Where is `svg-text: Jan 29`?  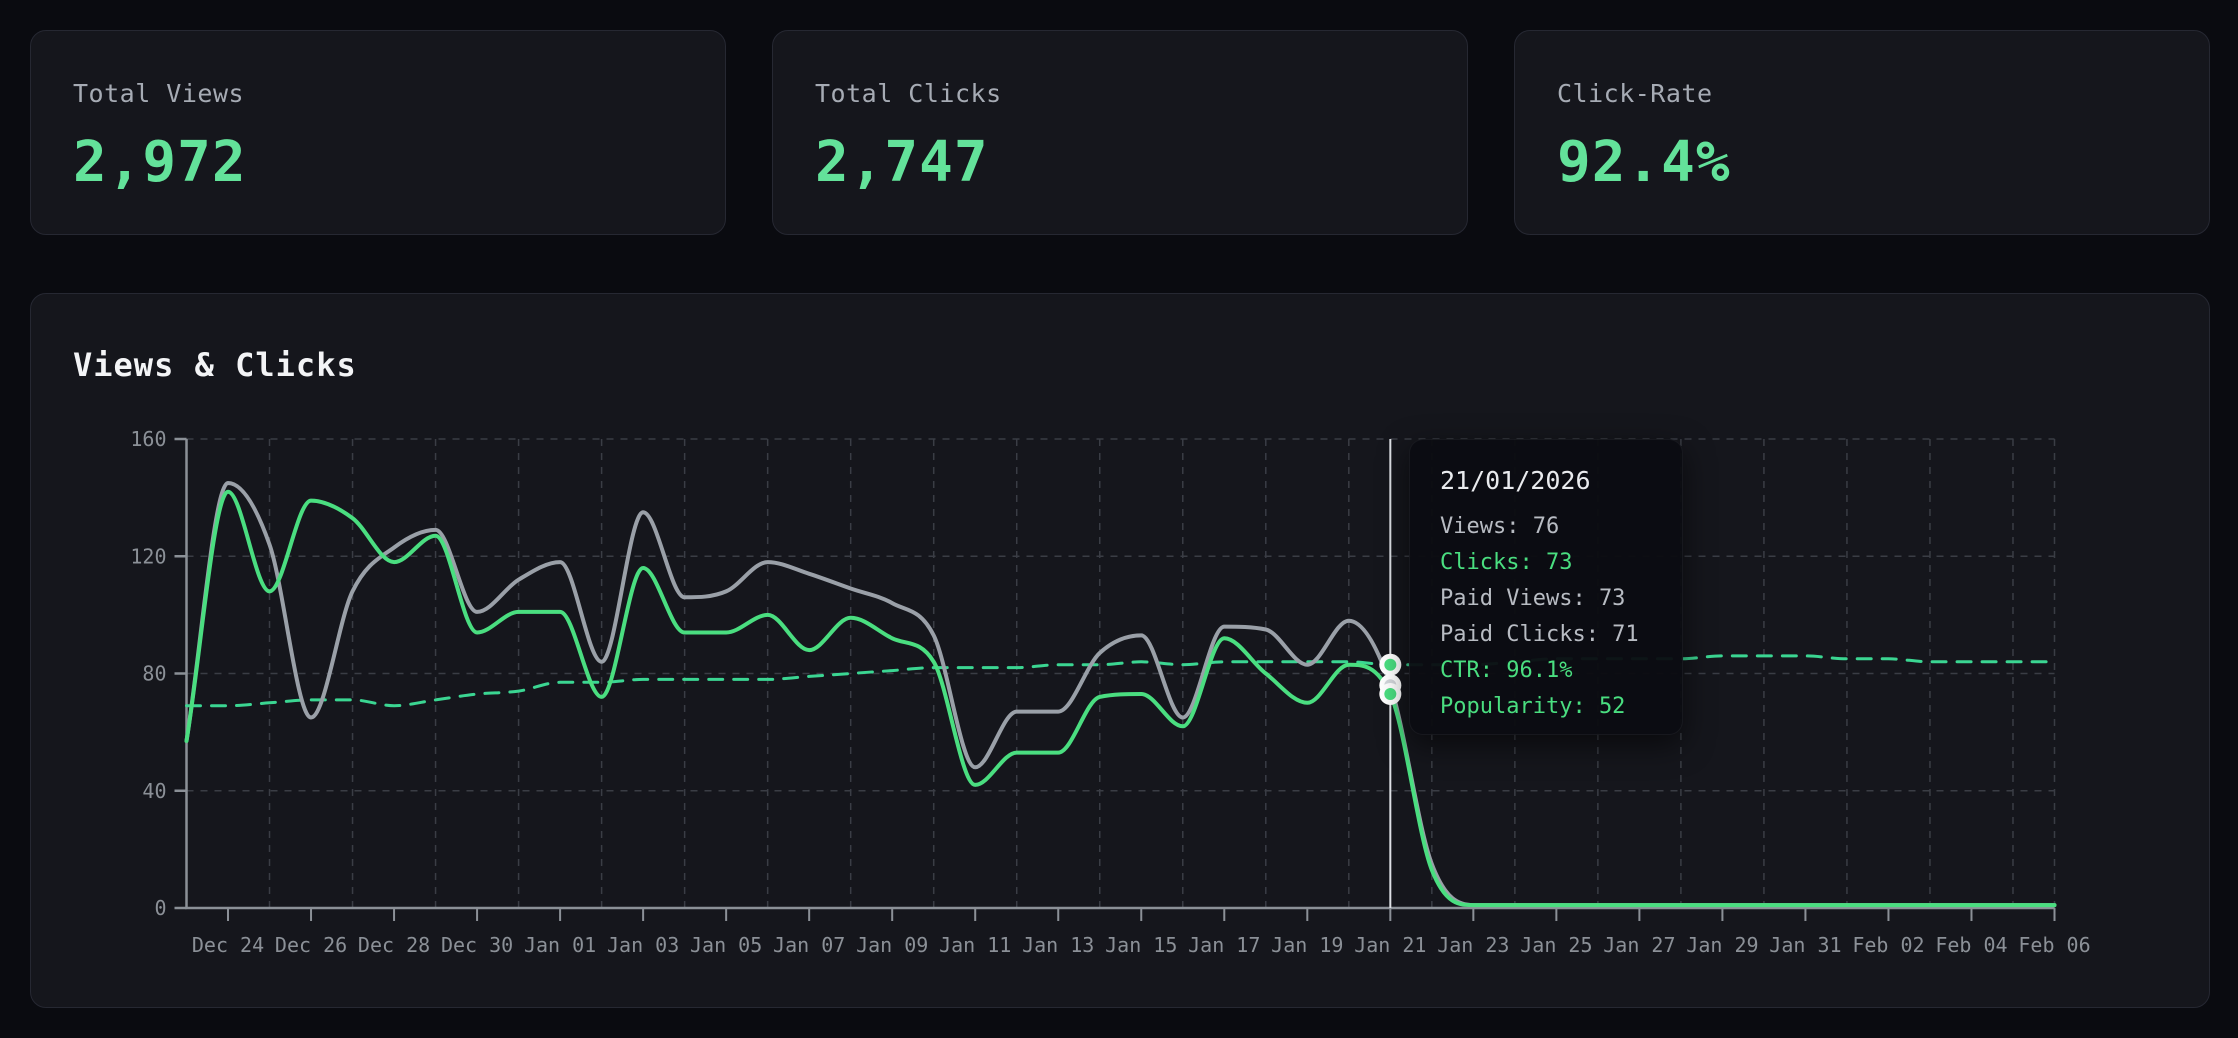 svg-text: Jan 29 is located at coordinates (1722, 945).